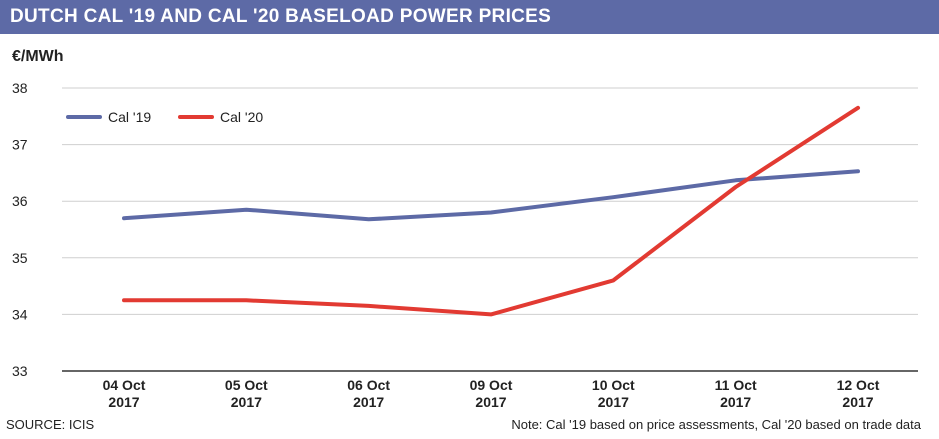 The height and width of the screenshot is (439, 939). Describe the element at coordinates (857, 402) in the screenshot. I see `x-tick-label-6-year: 2017` at that location.